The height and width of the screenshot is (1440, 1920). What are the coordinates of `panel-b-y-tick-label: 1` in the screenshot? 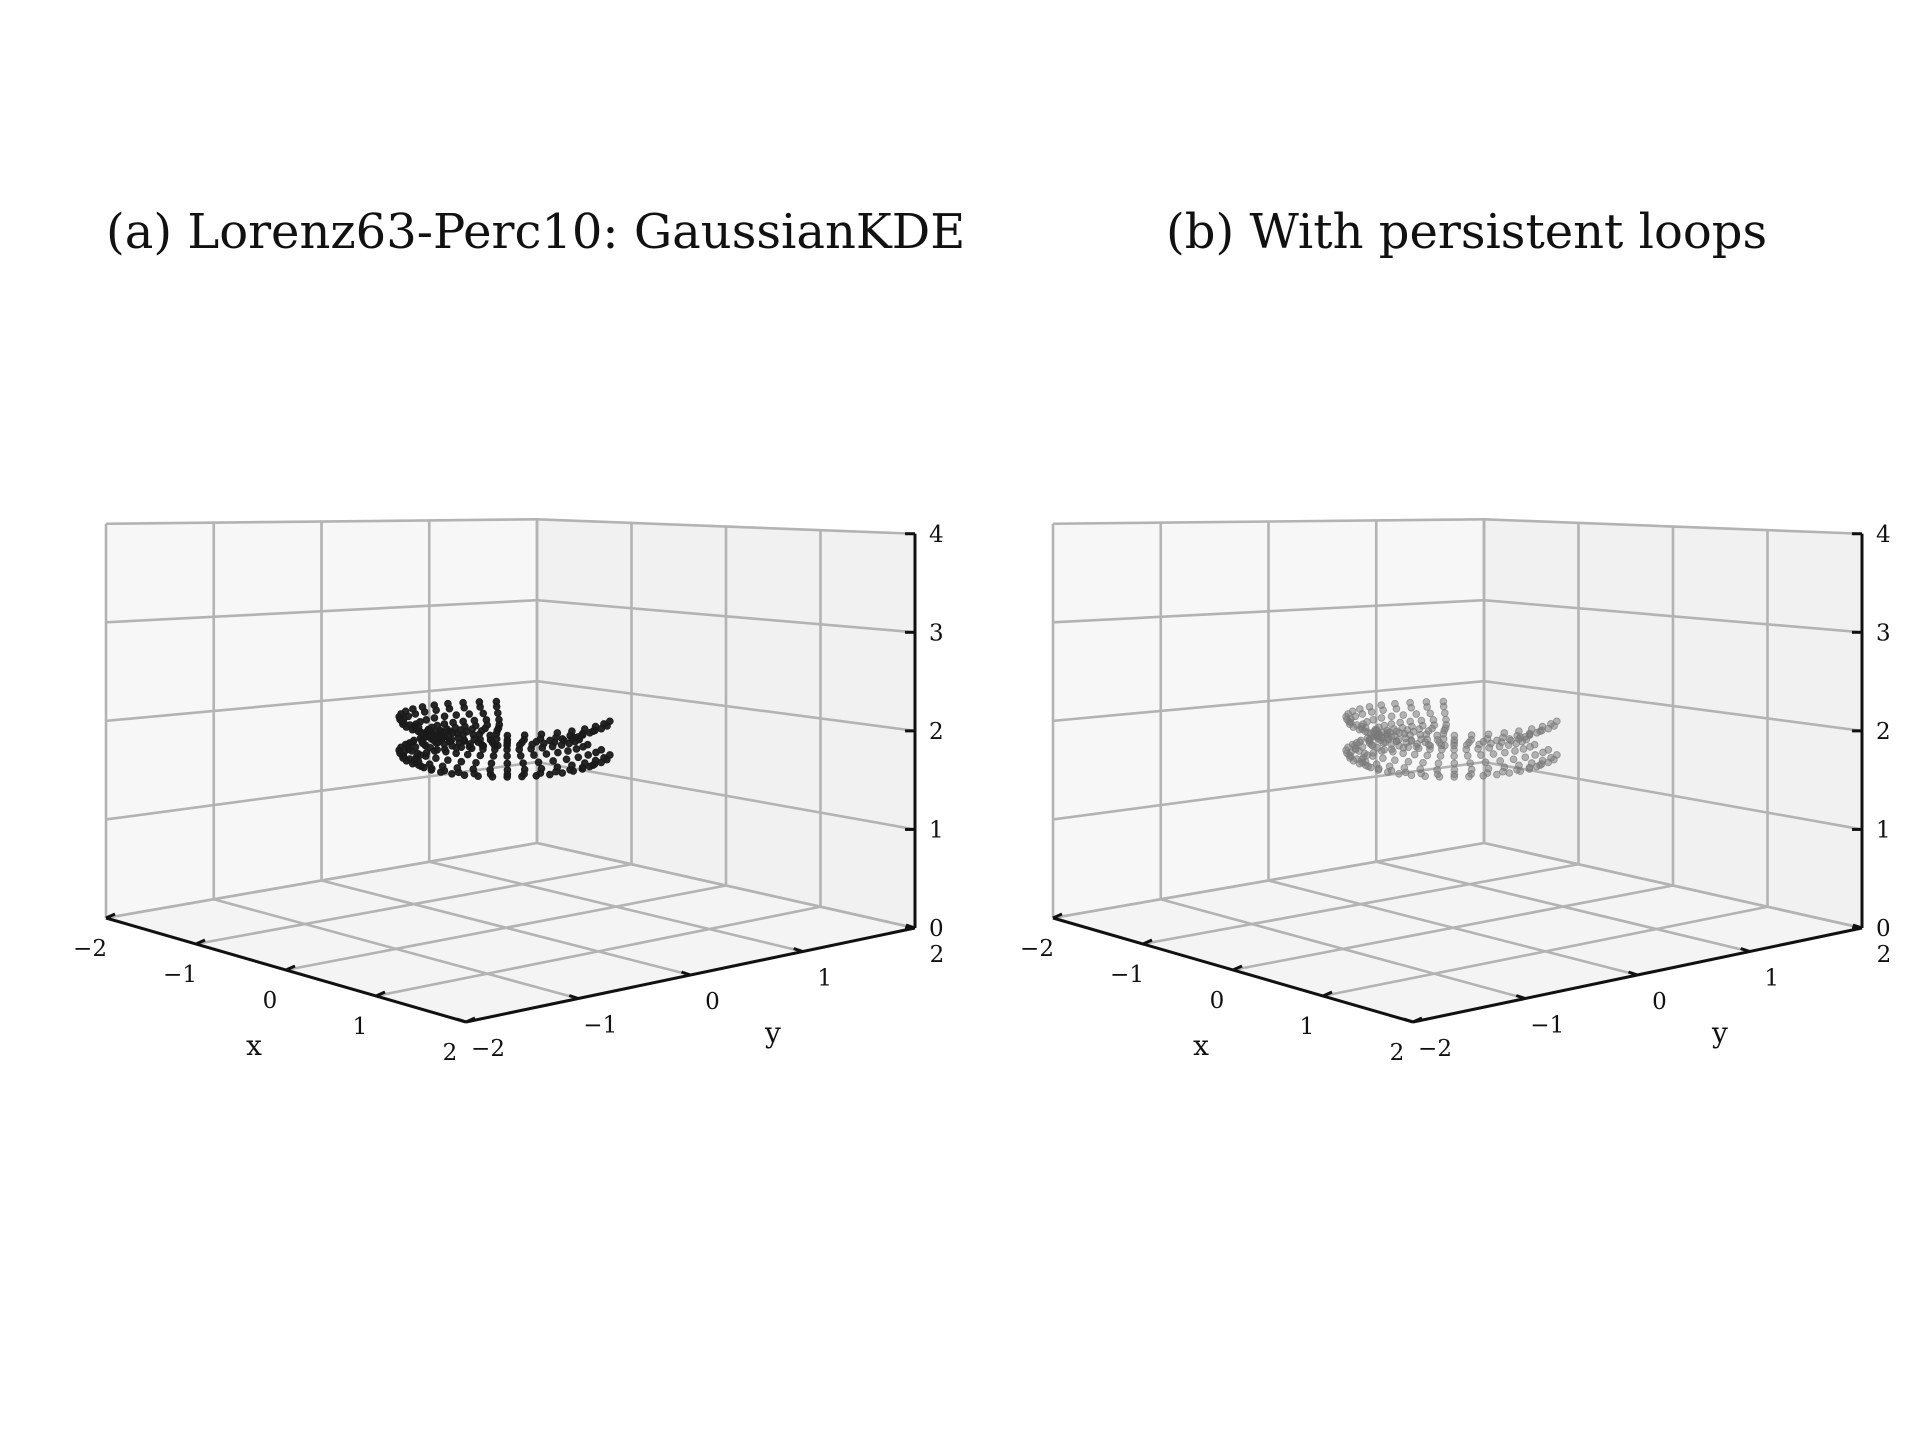 It's located at (1771, 979).